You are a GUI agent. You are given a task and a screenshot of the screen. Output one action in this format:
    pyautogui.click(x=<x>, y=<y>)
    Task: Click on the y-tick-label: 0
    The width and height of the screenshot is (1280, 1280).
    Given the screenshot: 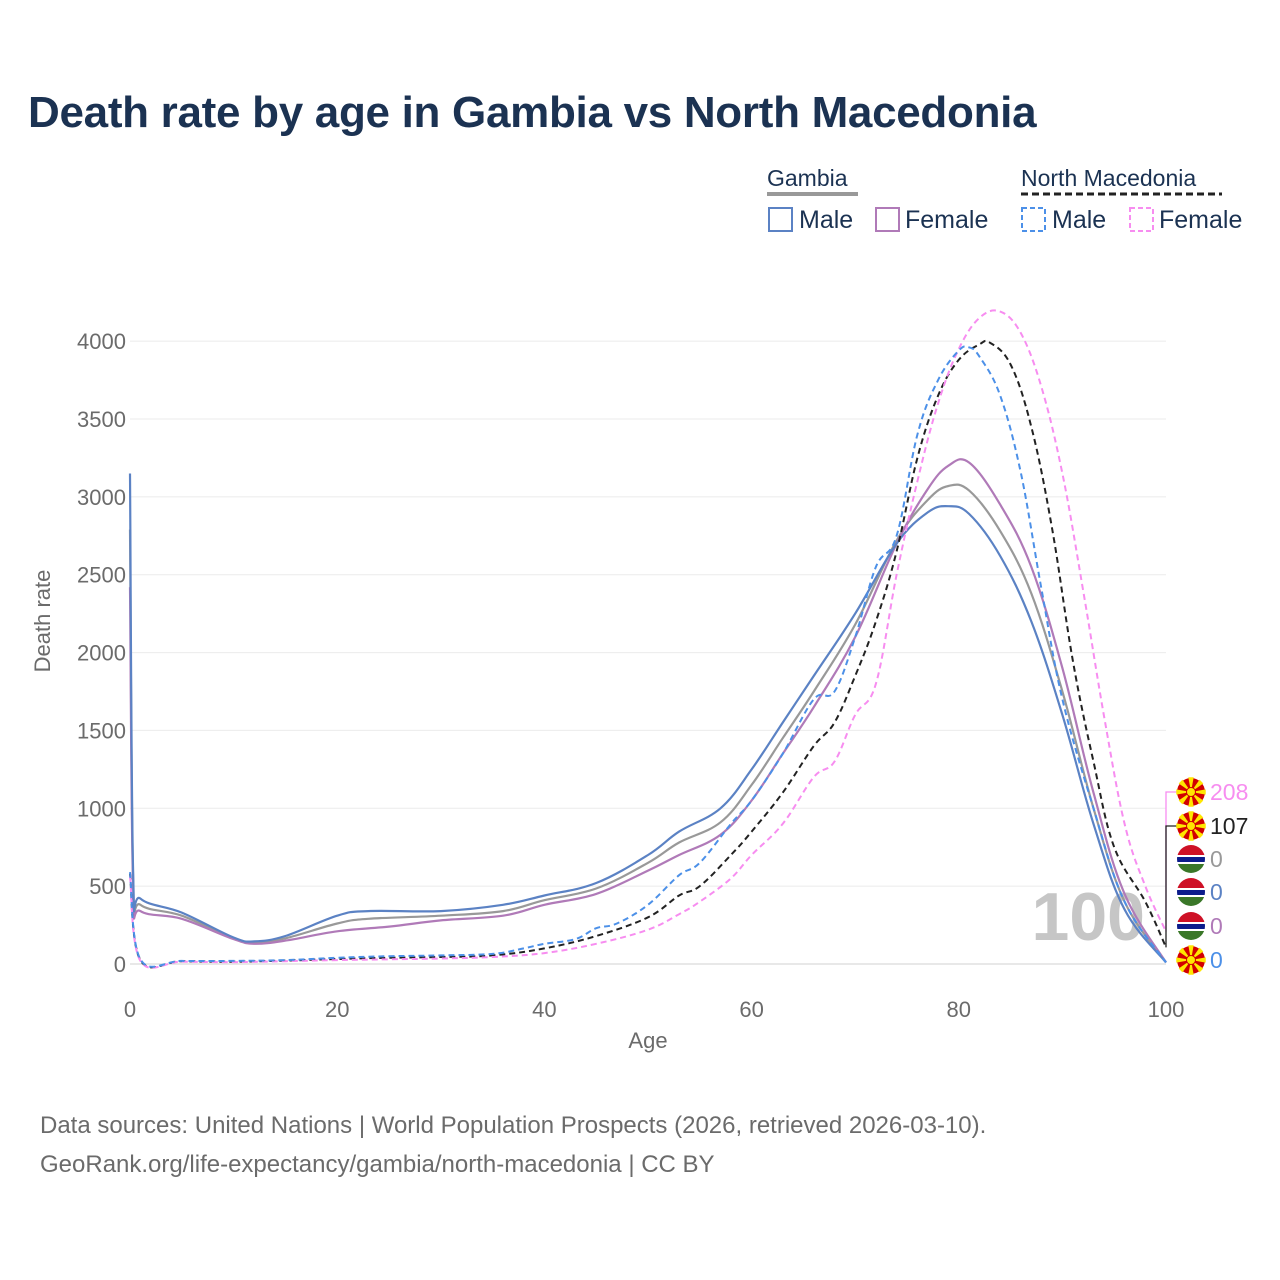 What is the action you would take?
    pyautogui.click(x=120, y=964)
    